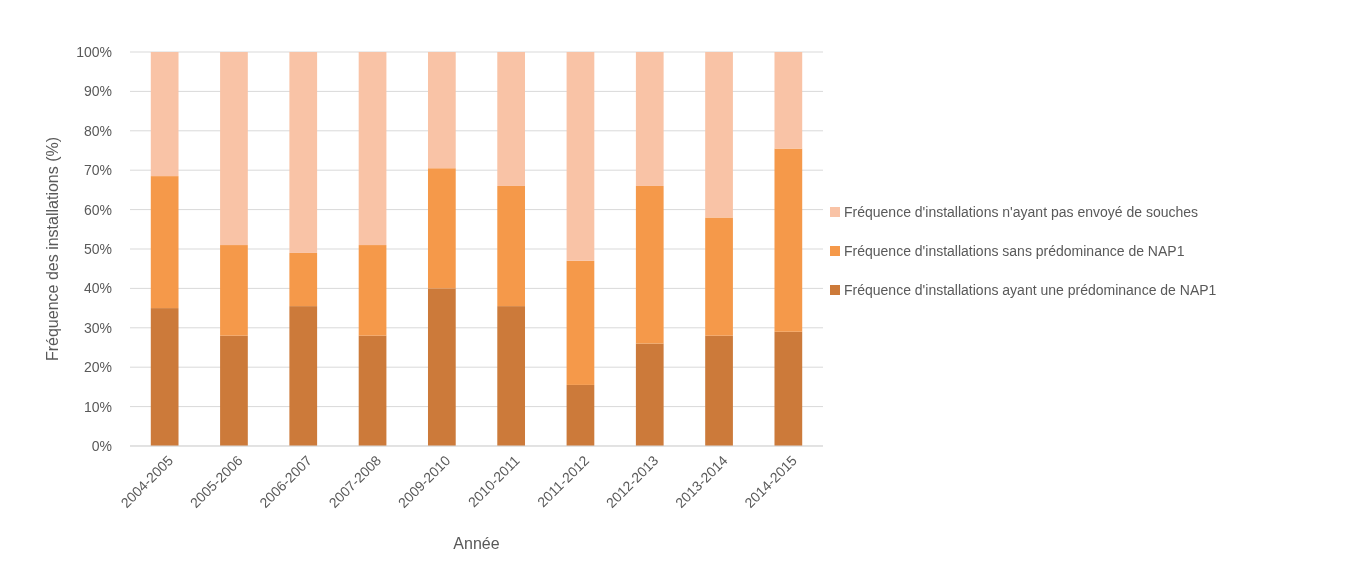 The image size is (1357, 563). I want to click on y-tick-label: 50%, so click(97, 248).